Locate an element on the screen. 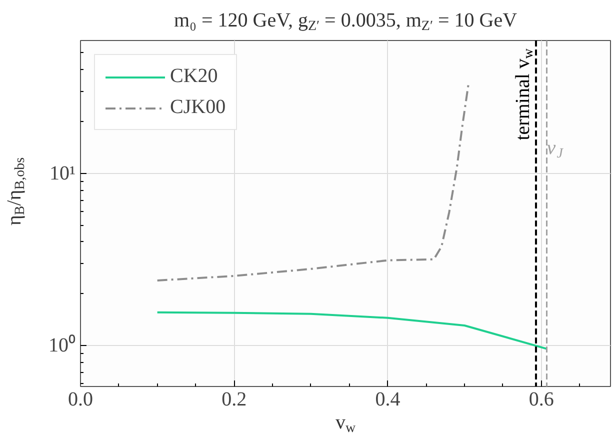  ref-line-label: terminal vw is located at coordinates (524, 94).